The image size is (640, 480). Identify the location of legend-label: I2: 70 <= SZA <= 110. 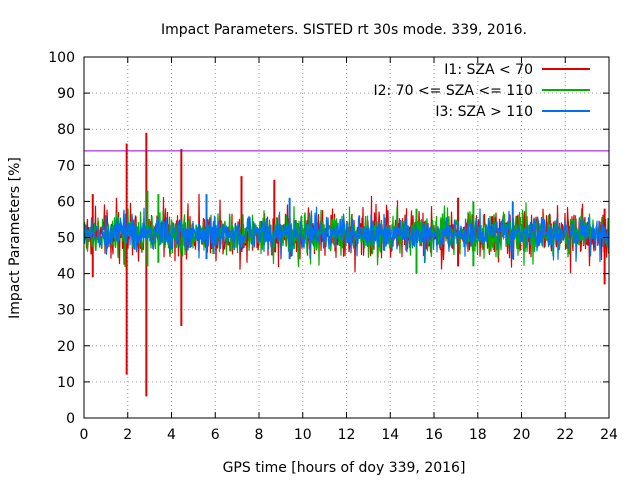
(453, 91).